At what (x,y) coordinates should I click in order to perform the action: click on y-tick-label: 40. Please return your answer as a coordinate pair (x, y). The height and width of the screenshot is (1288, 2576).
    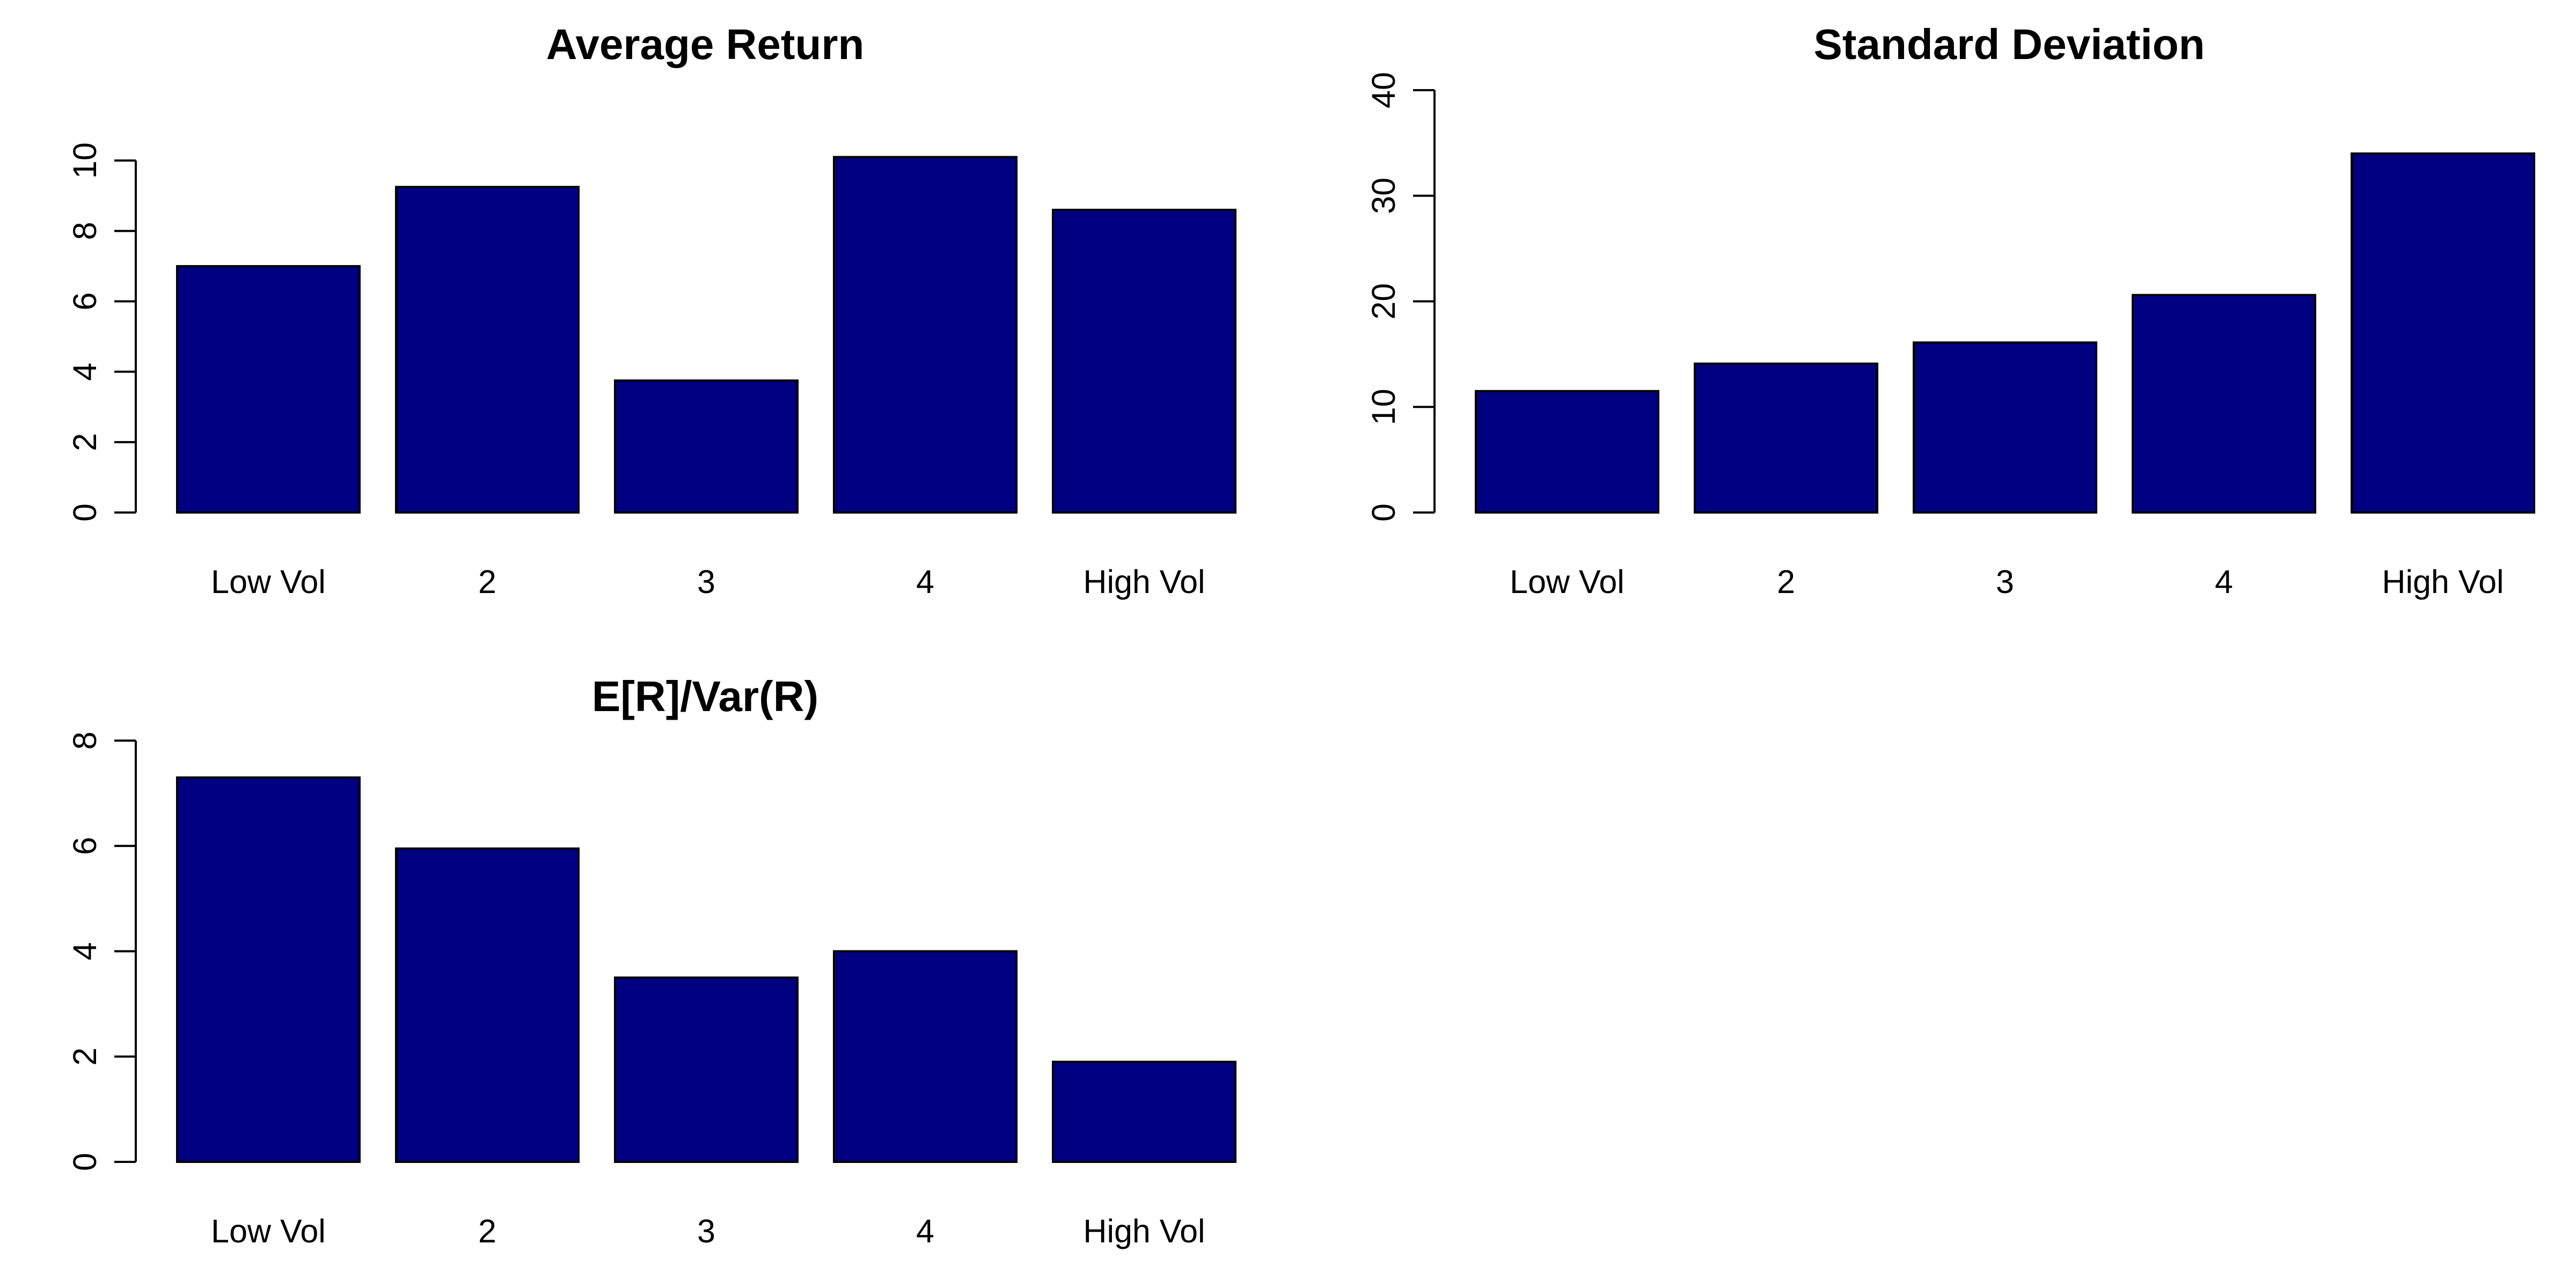
    Looking at the image, I should click on (1383, 90).